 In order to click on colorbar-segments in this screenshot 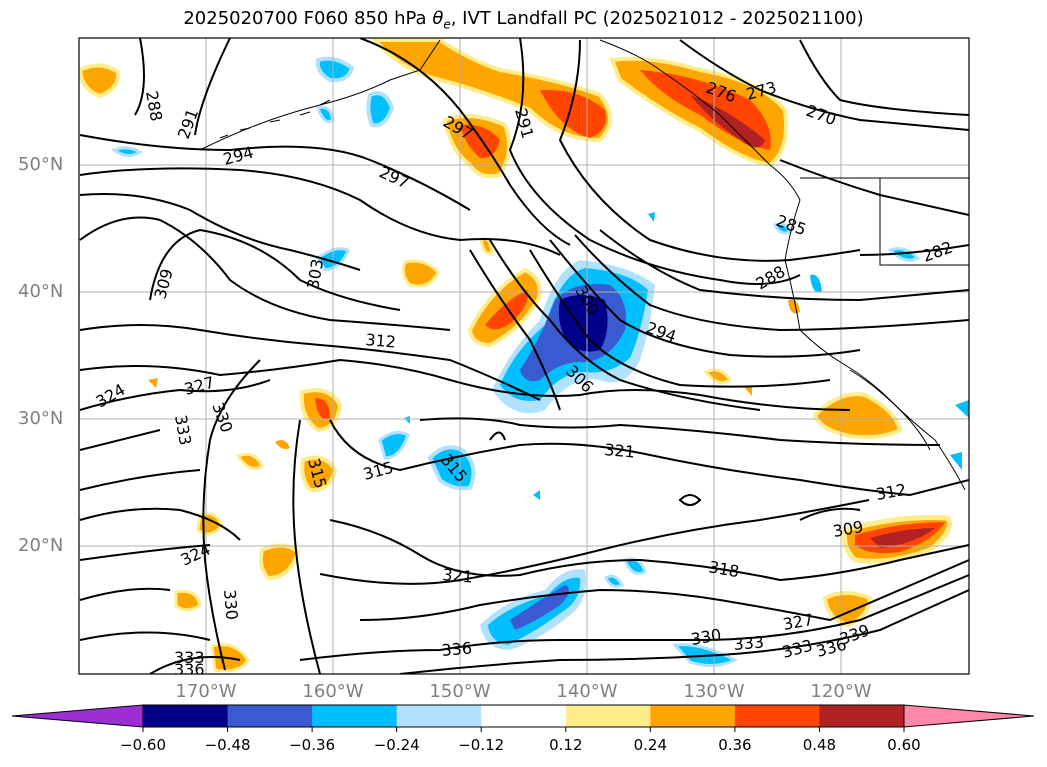, I will do `click(524, 716)`.